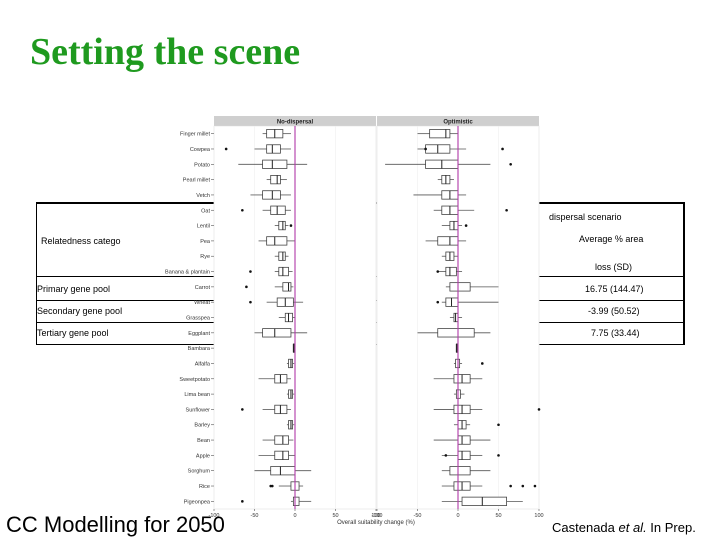 This screenshot has height=540, width=720. I want to click on category-label: Pigeonpea, so click(197, 502).